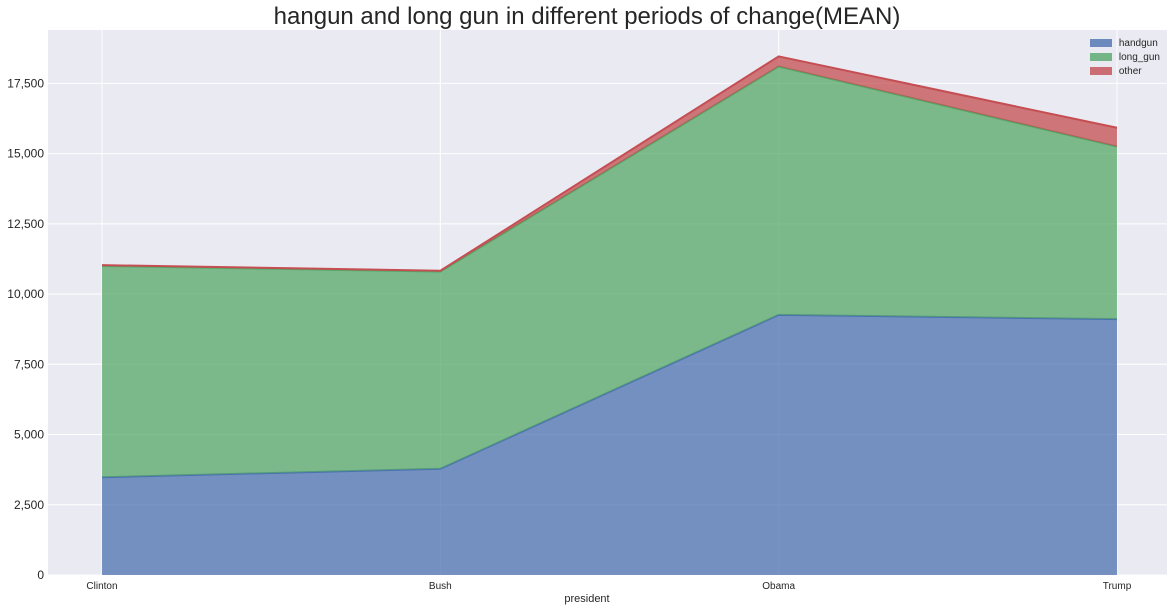 Image resolution: width=1174 pixels, height=612 pixels. Describe the element at coordinates (25, 83) in the screenshot. I see `y-tick-label: 17,500` at that location.